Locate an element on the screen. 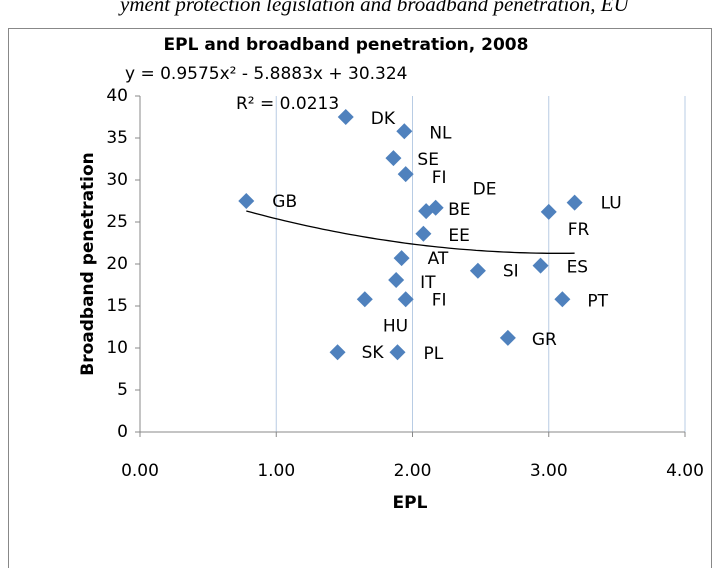 Image resolution: width=716 pixels, height=568 pixels. point-label: EE is located at coordinates (458, 236).